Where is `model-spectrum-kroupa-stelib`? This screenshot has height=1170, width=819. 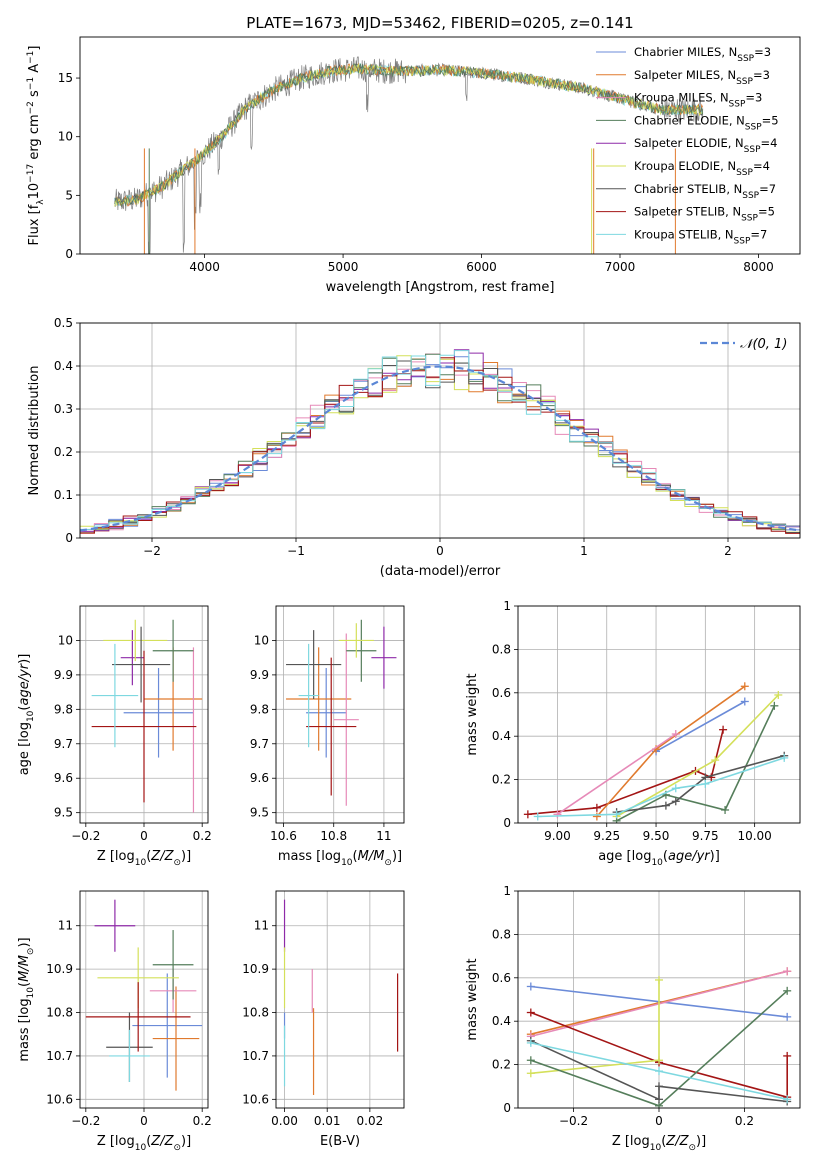
model-spectrum-kroupa-stelib is located at coordinates (409, 134).